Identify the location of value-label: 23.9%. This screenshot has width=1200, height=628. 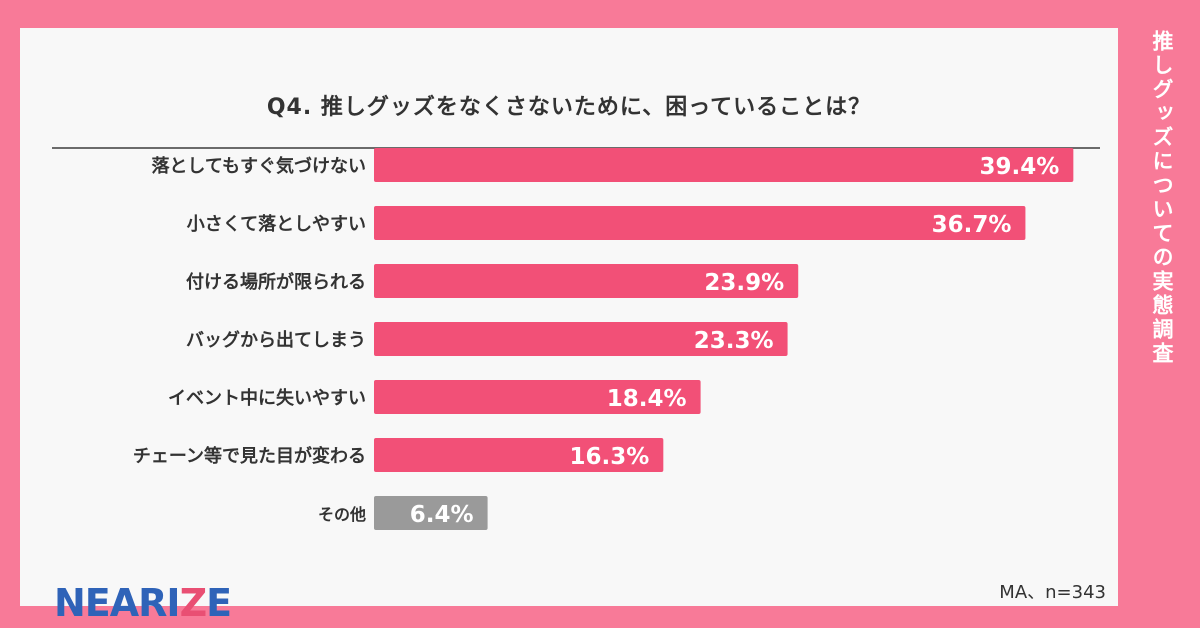
(744, 283).